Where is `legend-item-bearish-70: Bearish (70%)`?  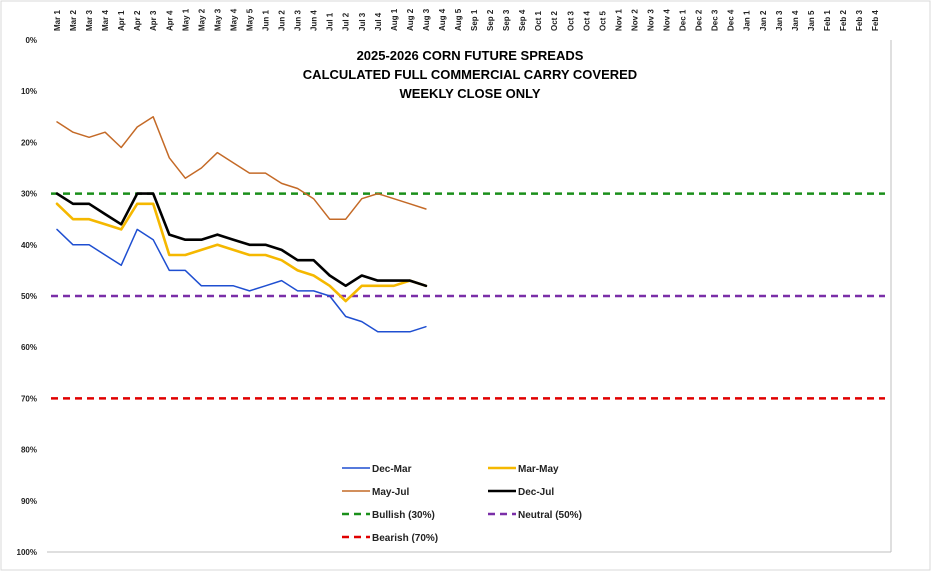
legend-item-bearish-70: Bearish (70%) is located at coordinates (390, 538).